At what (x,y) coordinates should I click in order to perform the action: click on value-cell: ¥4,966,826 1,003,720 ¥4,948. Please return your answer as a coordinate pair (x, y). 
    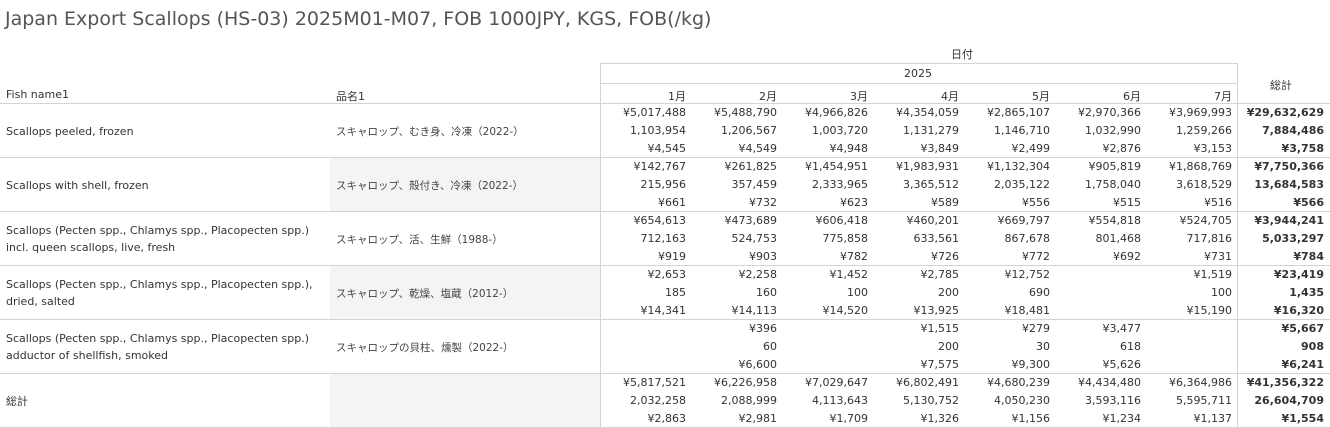
    Looking at the image, I should click on (825, 131).